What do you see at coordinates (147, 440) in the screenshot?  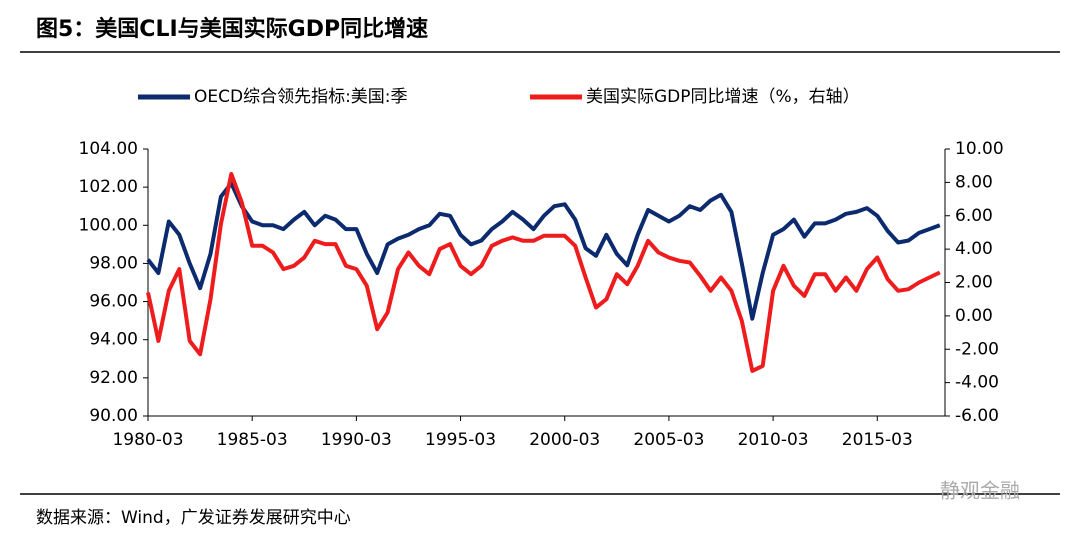 I see `x-tick-label: 1980-03` at bounding box center [147, 440].